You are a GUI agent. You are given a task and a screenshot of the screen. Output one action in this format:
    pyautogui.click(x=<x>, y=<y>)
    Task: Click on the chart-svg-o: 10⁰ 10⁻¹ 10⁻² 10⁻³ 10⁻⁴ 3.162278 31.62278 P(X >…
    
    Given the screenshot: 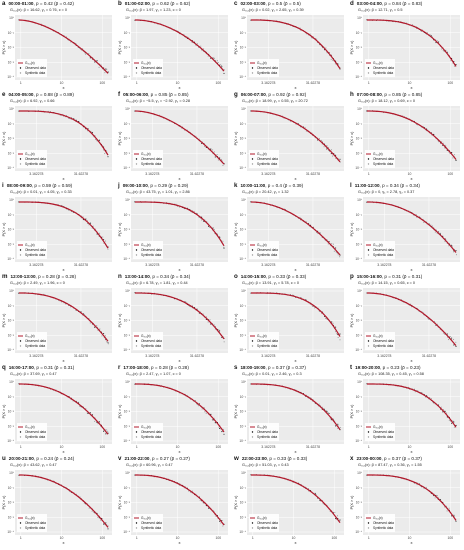 What is the action you would take?
    pyautogui.click(x=289, y=325)
    